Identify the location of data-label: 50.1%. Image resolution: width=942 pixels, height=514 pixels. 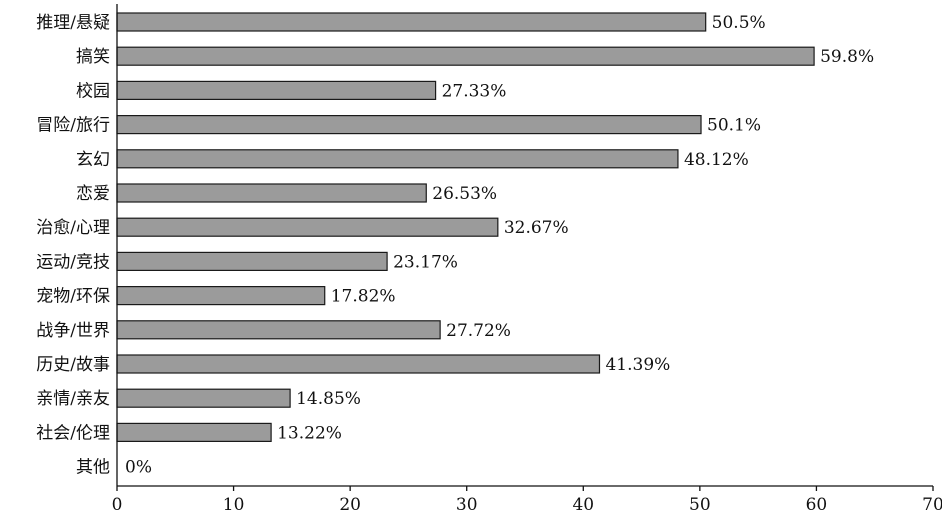
(734, 126).